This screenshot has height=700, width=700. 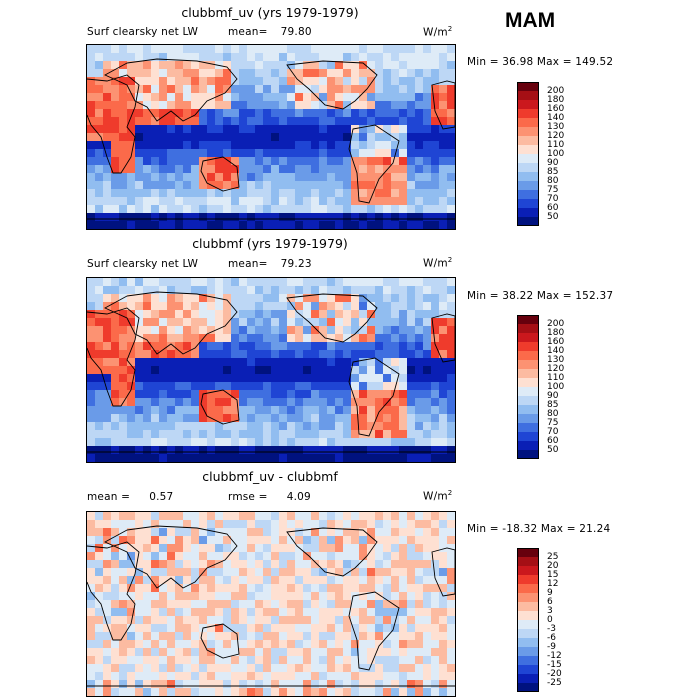 What do you see at coordinates (556, 359) in the screenshot?
I see `colorbar-tick-label: 130` at bounding box center [556, 359].